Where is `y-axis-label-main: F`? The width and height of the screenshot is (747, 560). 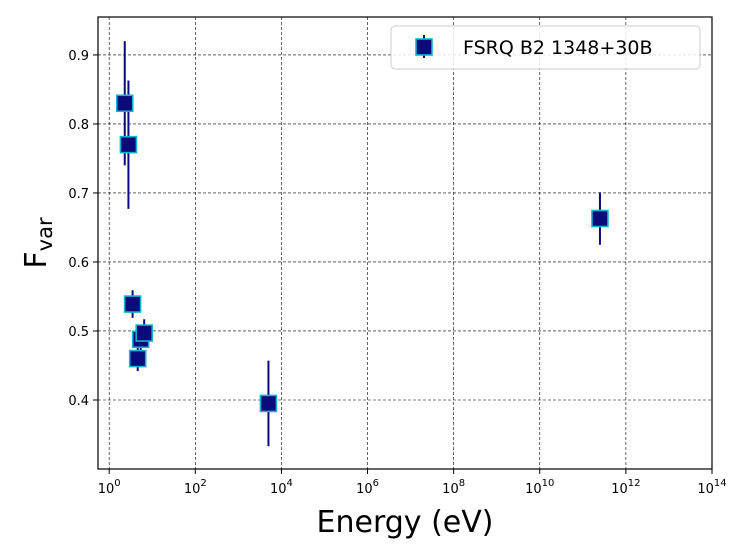
y-axis-label-main: F is located at coordinates (36, 259).